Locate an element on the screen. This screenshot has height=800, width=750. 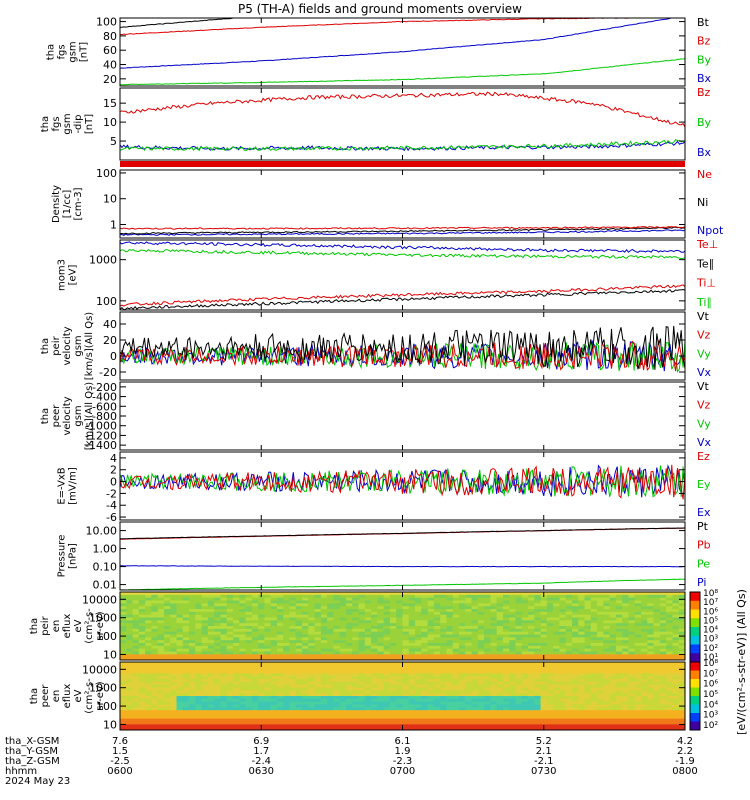
y-axis-label: [cm-3] is located at coordinates (78, 203).